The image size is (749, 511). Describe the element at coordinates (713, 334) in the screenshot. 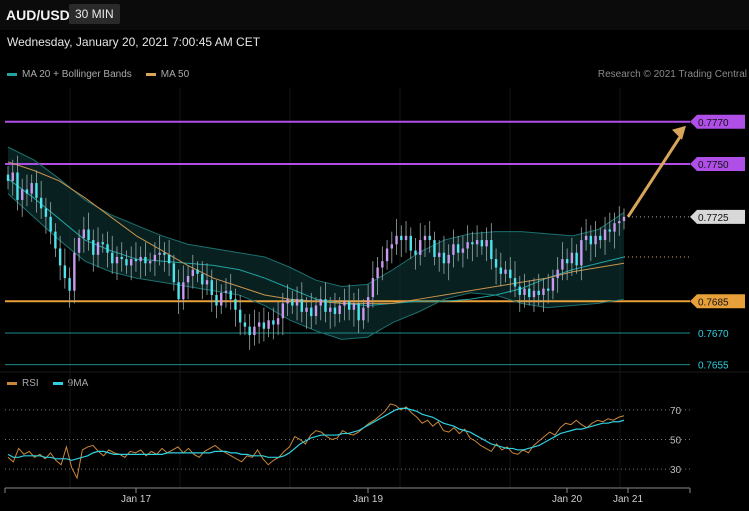

I see `price-label-0-7670: 0.7670` at that location.